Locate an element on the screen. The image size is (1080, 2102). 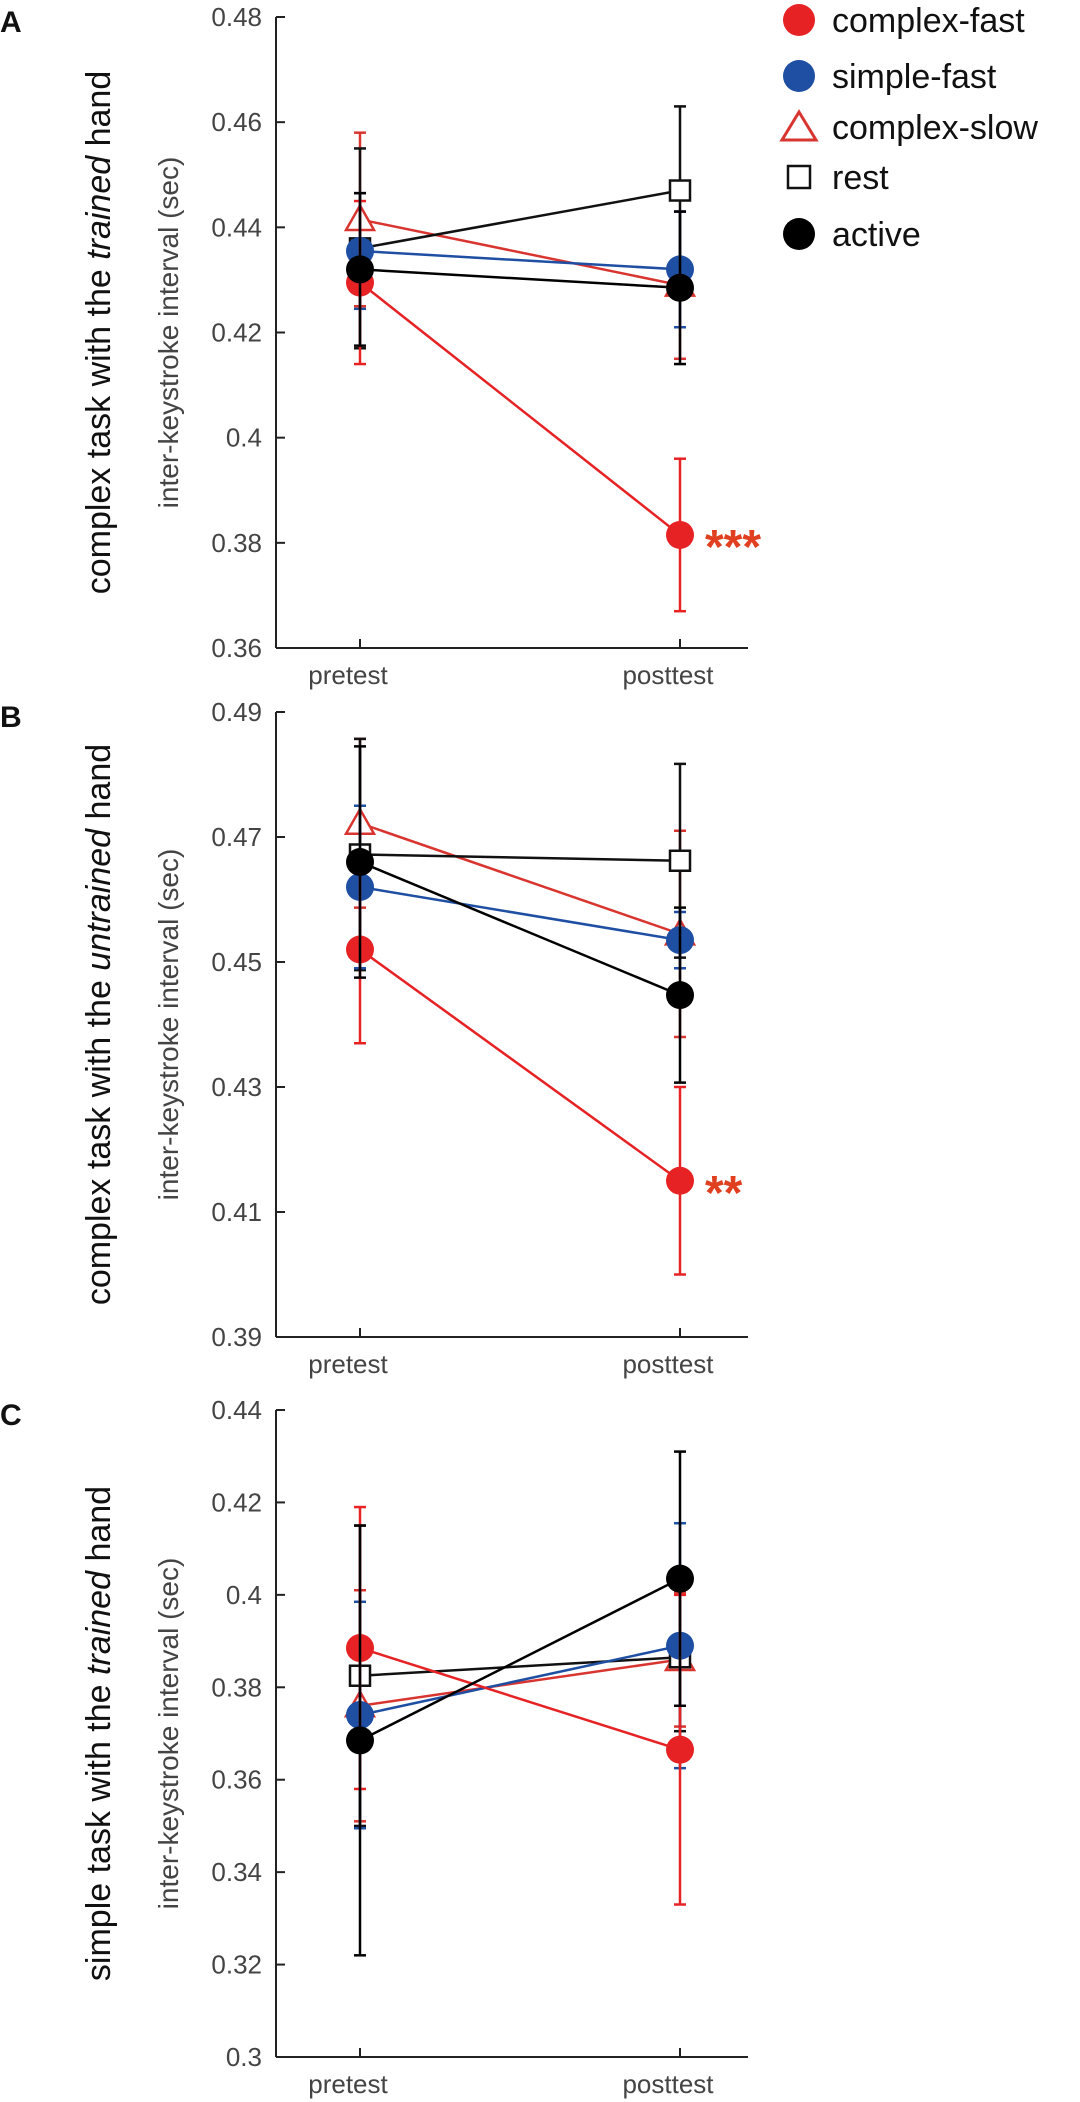
y-tick-label: 0.43 is located at coordinates (236, 1087).